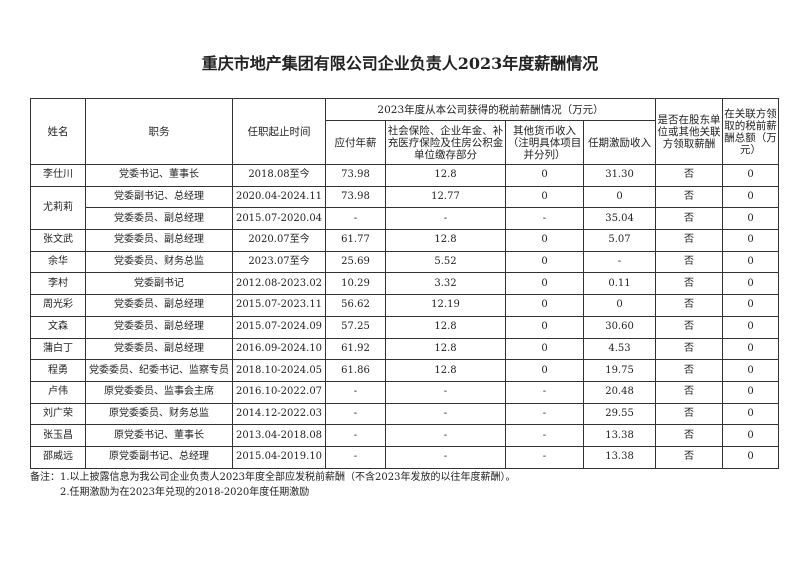 The image size is (800, 566). Describe the element at coordinates (355, 349) in the screenshot. I see `cell-salary: 61.92` at that location.